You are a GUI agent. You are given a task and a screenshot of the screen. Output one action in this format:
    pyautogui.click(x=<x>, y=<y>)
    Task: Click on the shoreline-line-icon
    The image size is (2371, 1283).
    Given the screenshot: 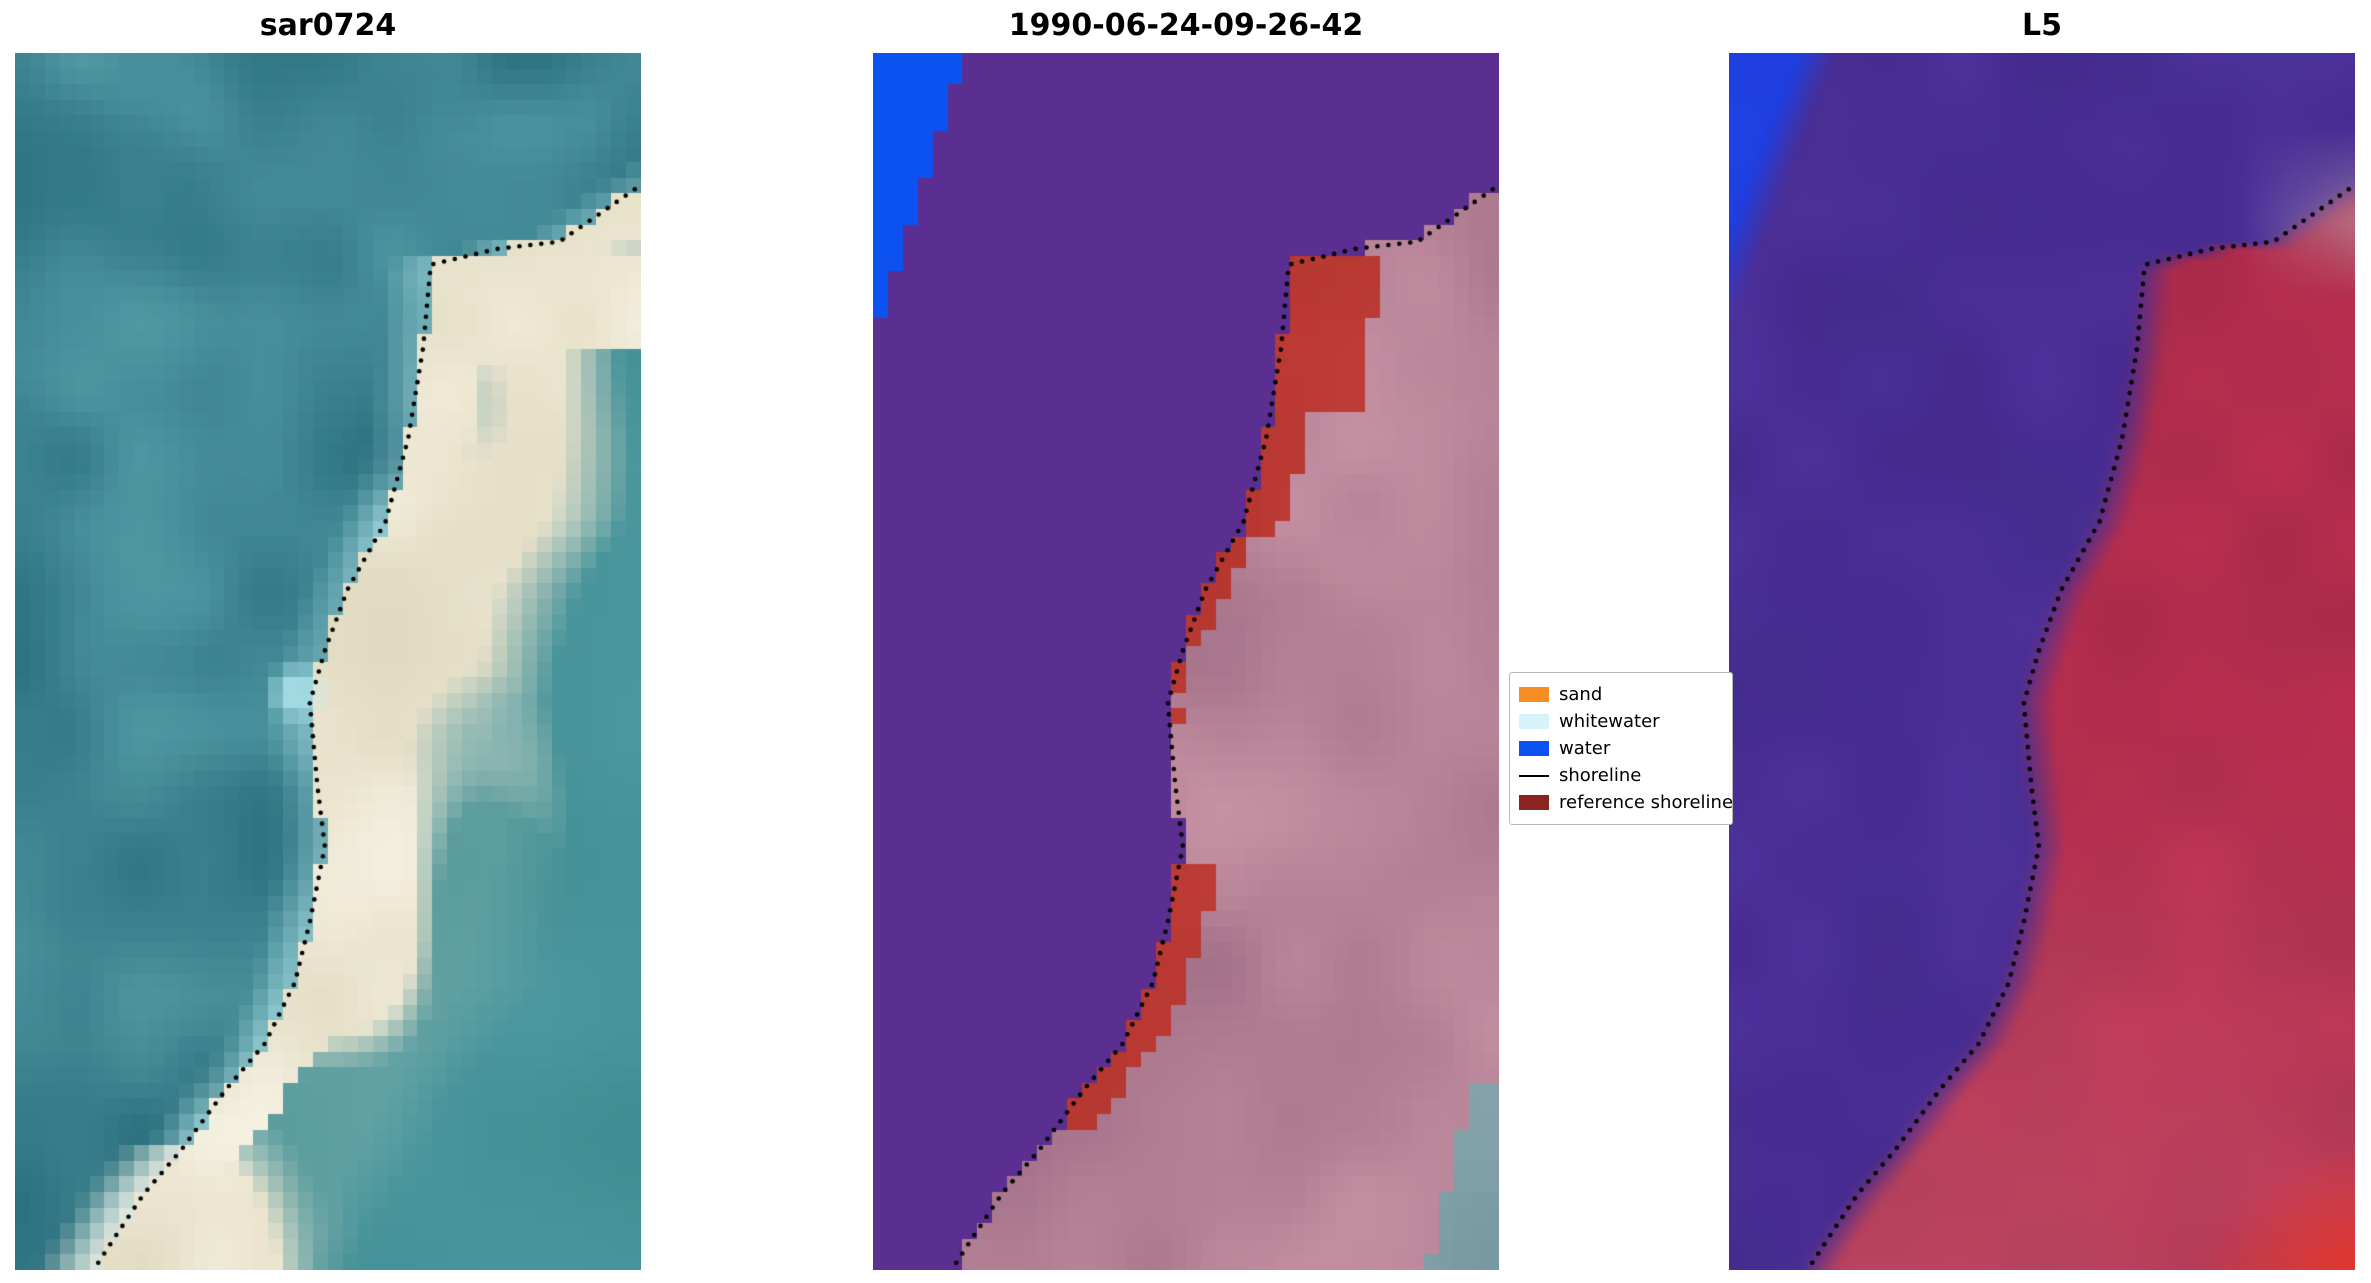 What is the action you would take?
    pyautogui.click(x=1534, y=775)
    